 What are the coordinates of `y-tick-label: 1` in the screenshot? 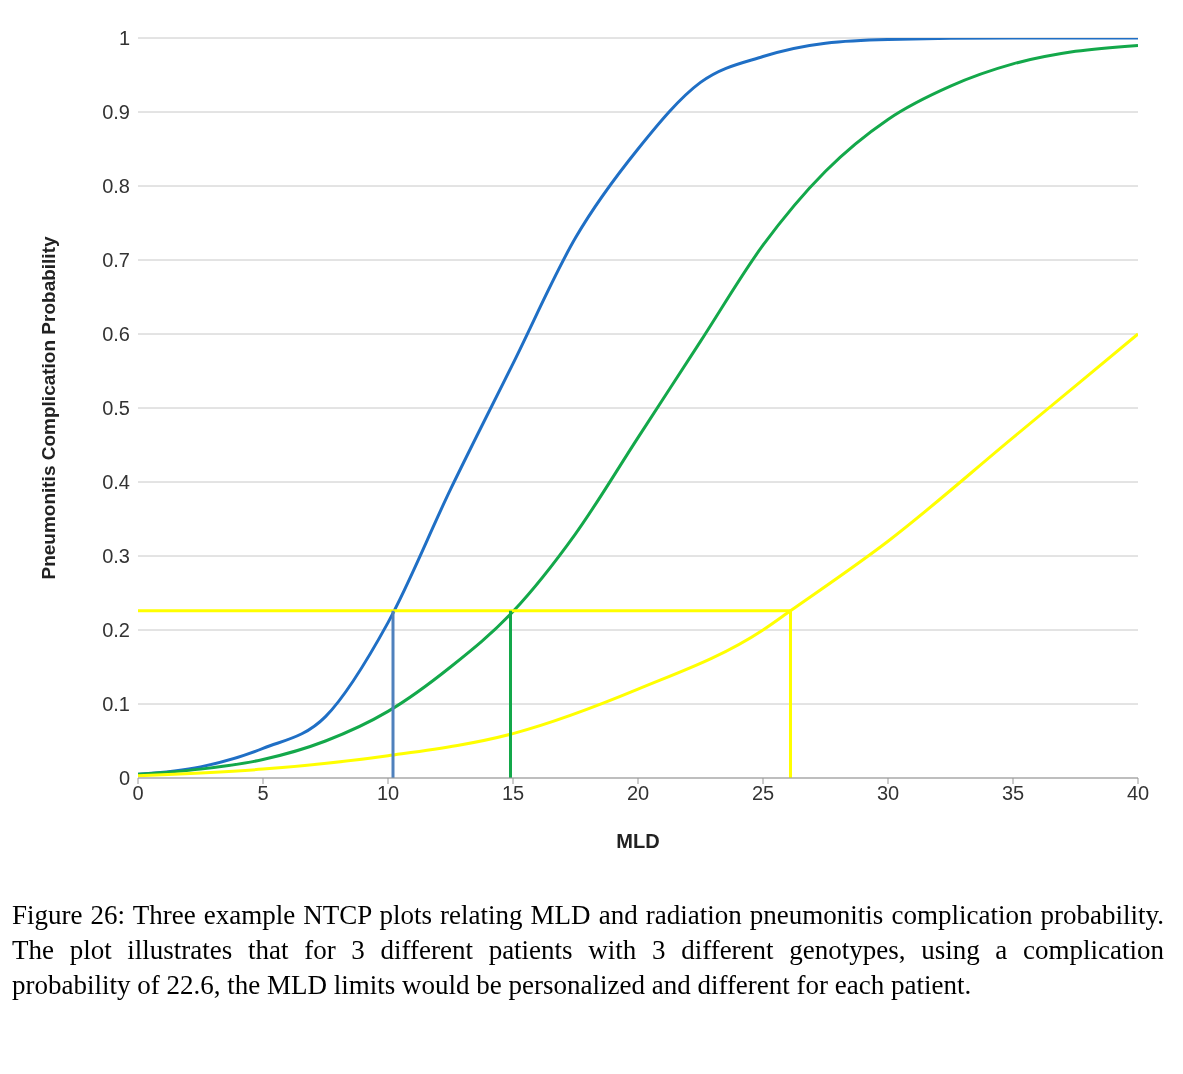 It's located at (124, 38).